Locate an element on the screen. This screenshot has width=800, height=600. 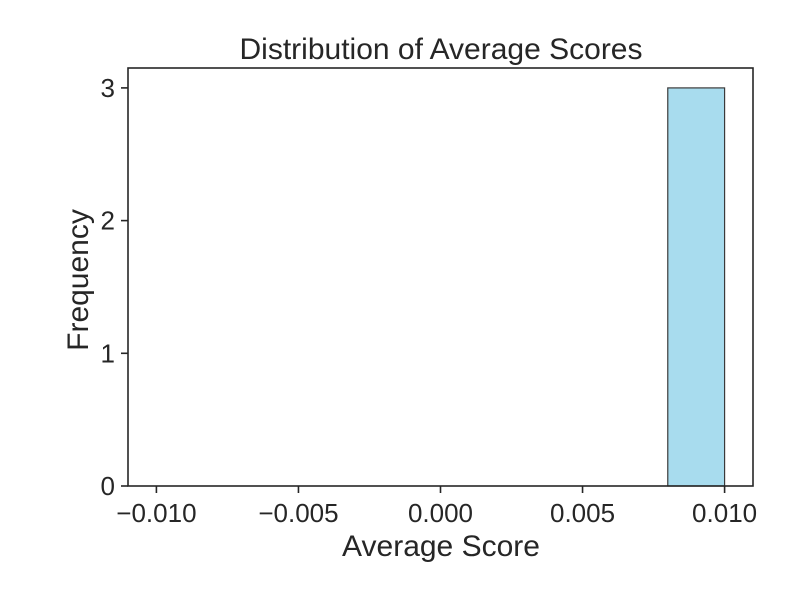
y-tick-label: 1 is located at coordinates (108, 353).